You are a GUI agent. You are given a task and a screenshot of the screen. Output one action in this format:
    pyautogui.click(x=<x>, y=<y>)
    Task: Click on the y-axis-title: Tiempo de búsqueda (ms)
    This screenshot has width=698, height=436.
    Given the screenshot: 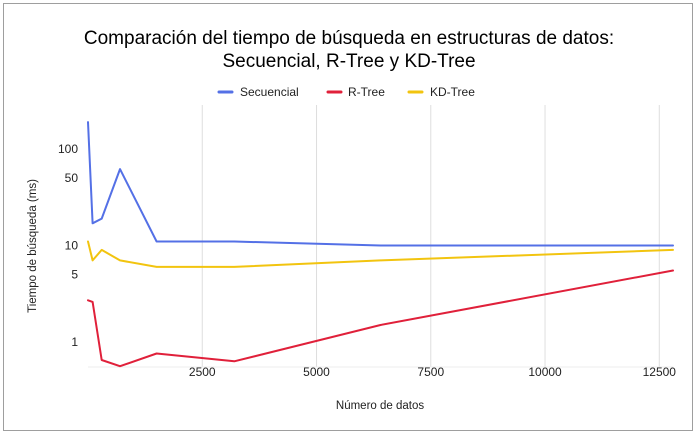 What is the action you would take?
    pyautogui.click(x=33, y=246)
    